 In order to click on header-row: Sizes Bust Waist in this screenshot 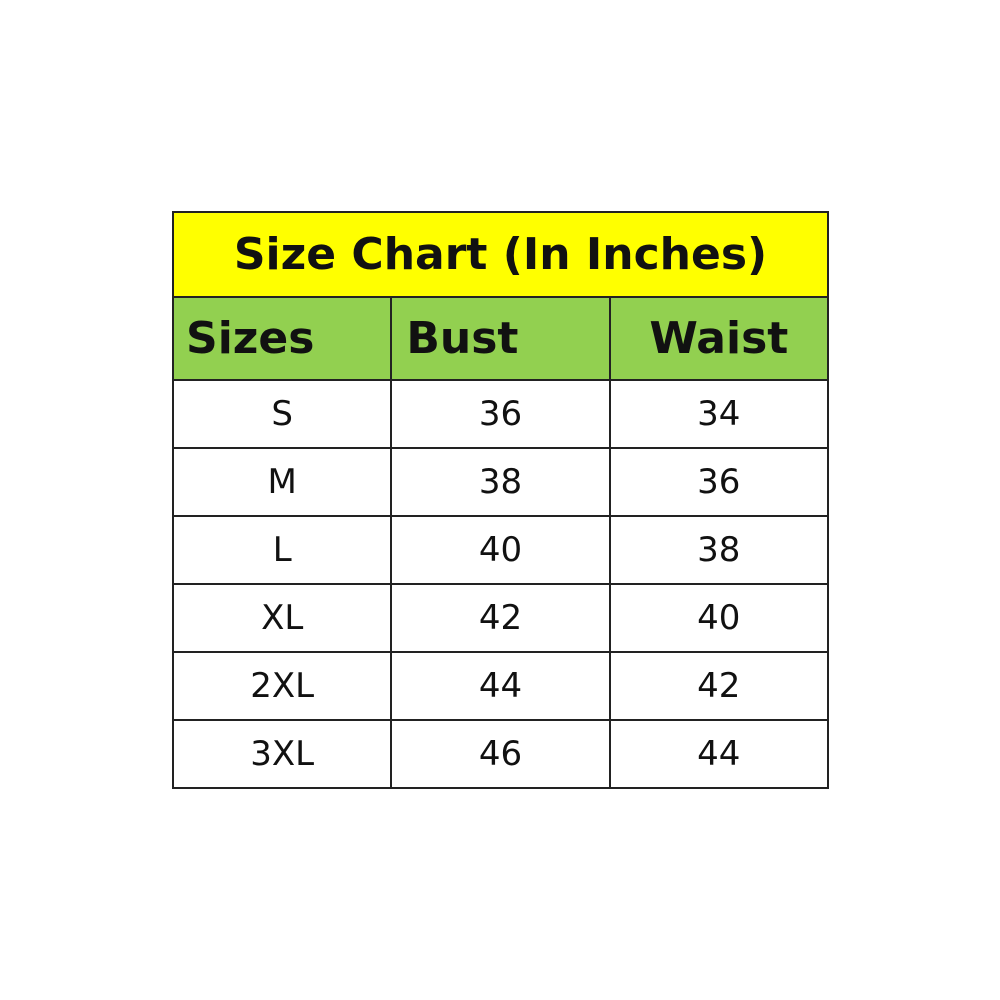, I will do `click(500, 338)`.